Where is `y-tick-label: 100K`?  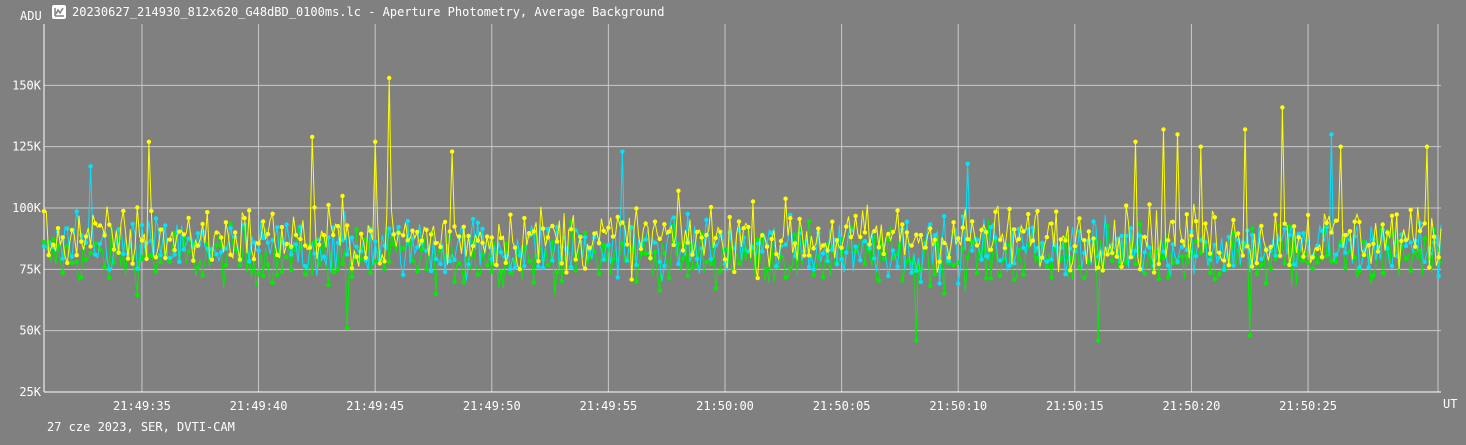
y-tick-label: 100K is located at coordinates (27, 208).